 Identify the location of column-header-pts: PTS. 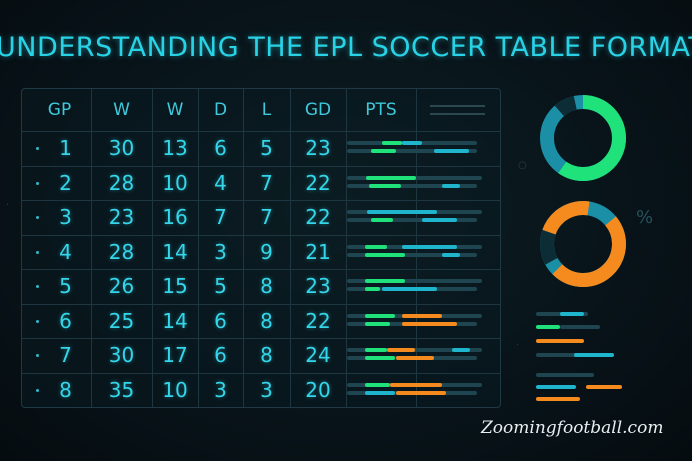
(381, 110).